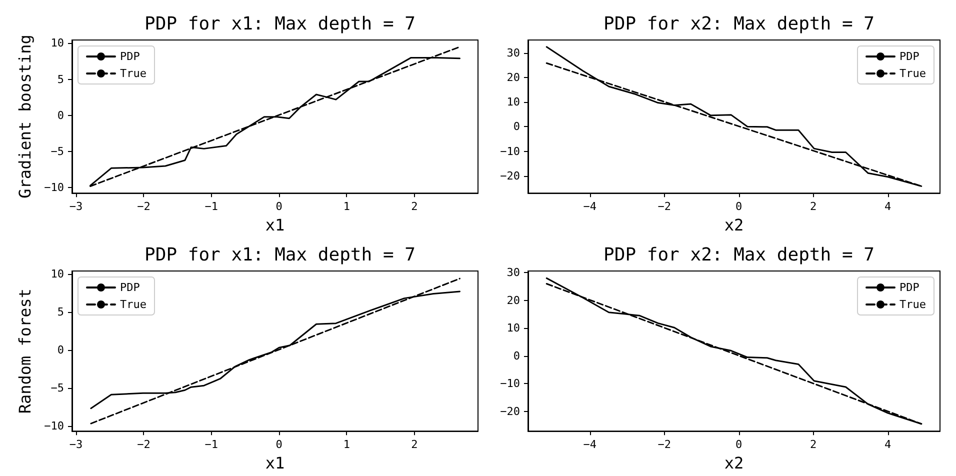  What do you see at coordinates (25, 351) in the screenshot?
I see `y-axis-title: Random forest` at bounding box center [25, 351].